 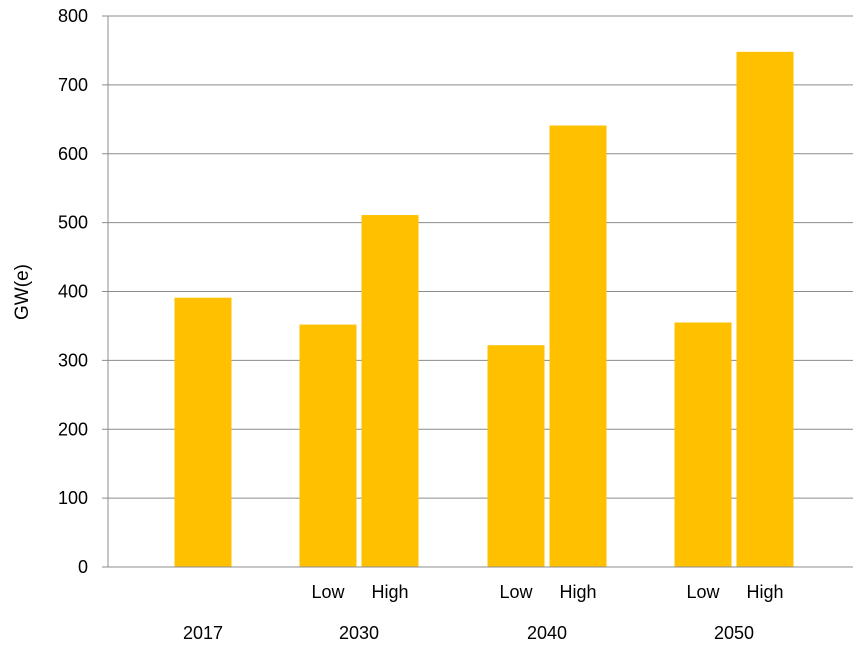 What do you see at coordinates (203, 633) in the screenshot?
I see `year-label: 2017` at bounding box center [203, 633].